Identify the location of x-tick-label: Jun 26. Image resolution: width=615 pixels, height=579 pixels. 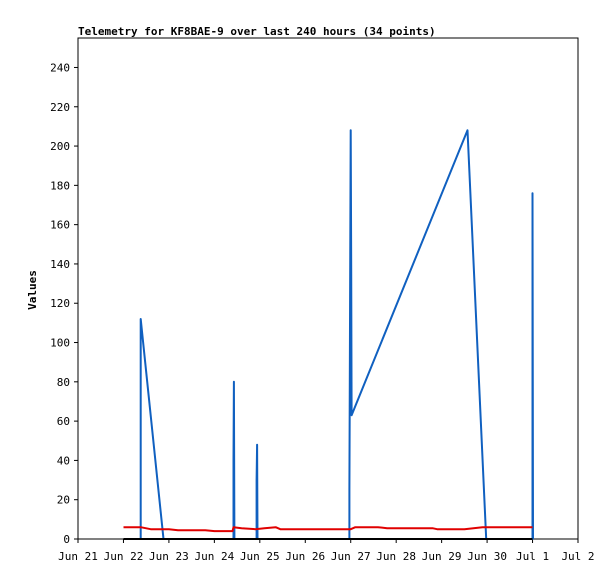
(305, 556).